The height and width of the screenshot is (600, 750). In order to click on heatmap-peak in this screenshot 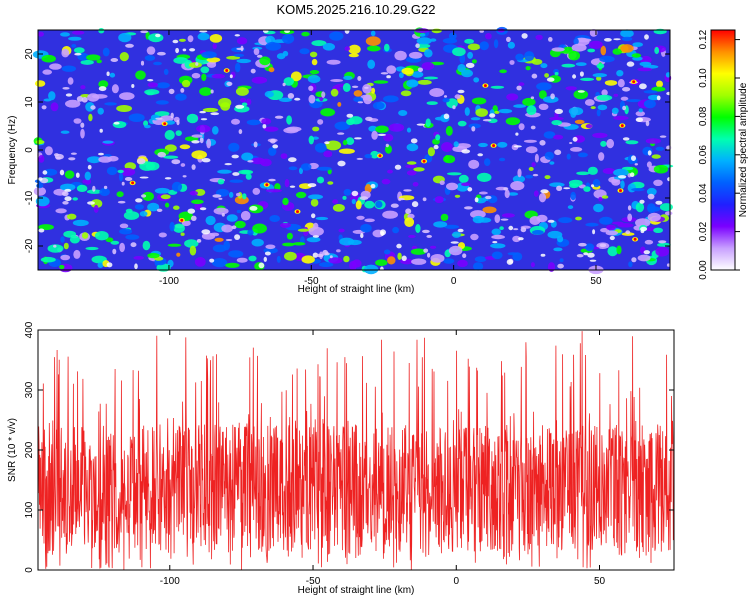, I will do `click(620, 191)`.